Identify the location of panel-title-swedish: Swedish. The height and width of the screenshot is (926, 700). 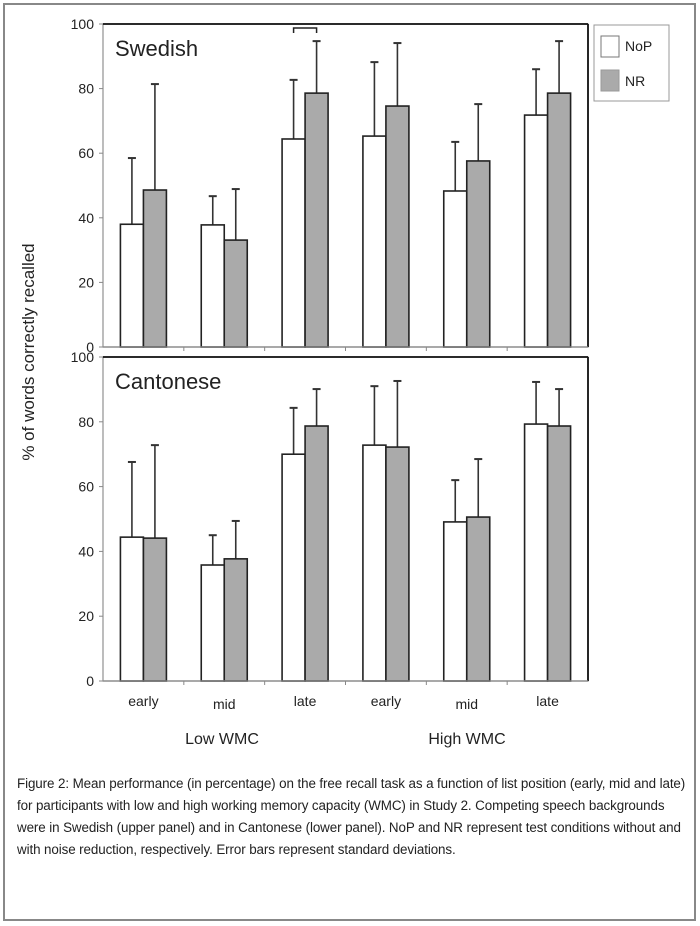
(156, 48).